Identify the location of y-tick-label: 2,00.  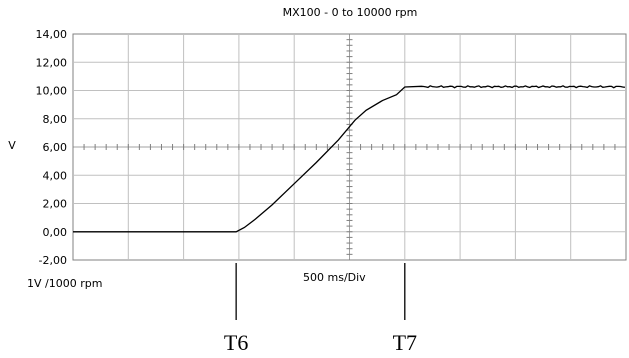
(55, 204).